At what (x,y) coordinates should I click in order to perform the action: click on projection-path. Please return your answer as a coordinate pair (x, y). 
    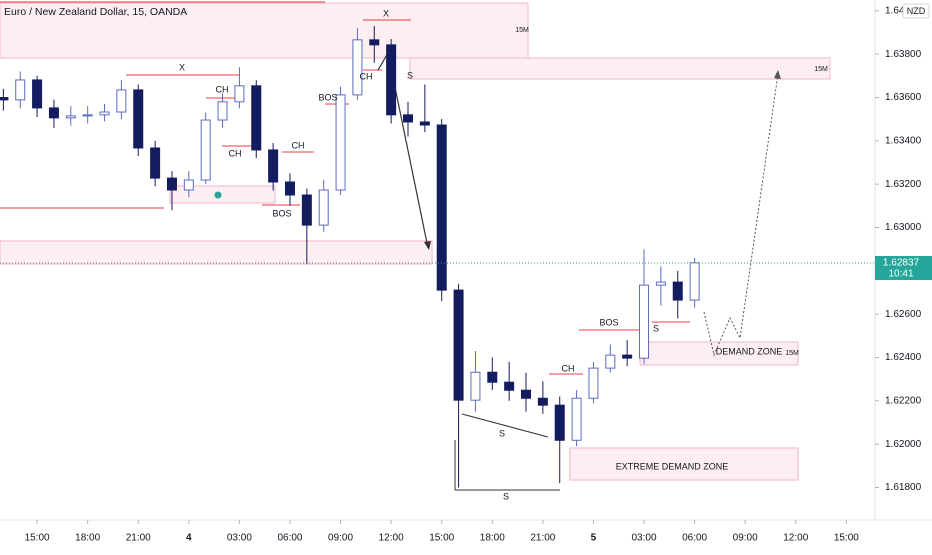
    Looking at the image, I should click on (741, 215).